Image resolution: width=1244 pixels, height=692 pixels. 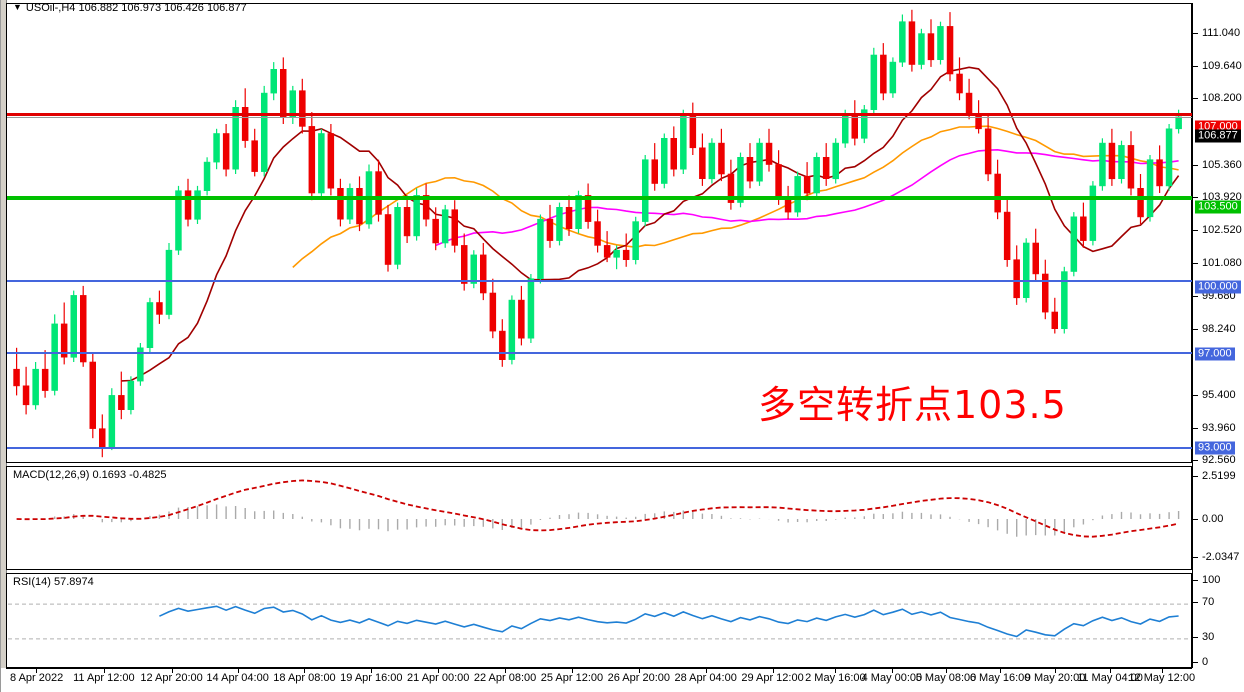 I want to click on price-axis-label: 92.560, so click(x=1219, y=460).